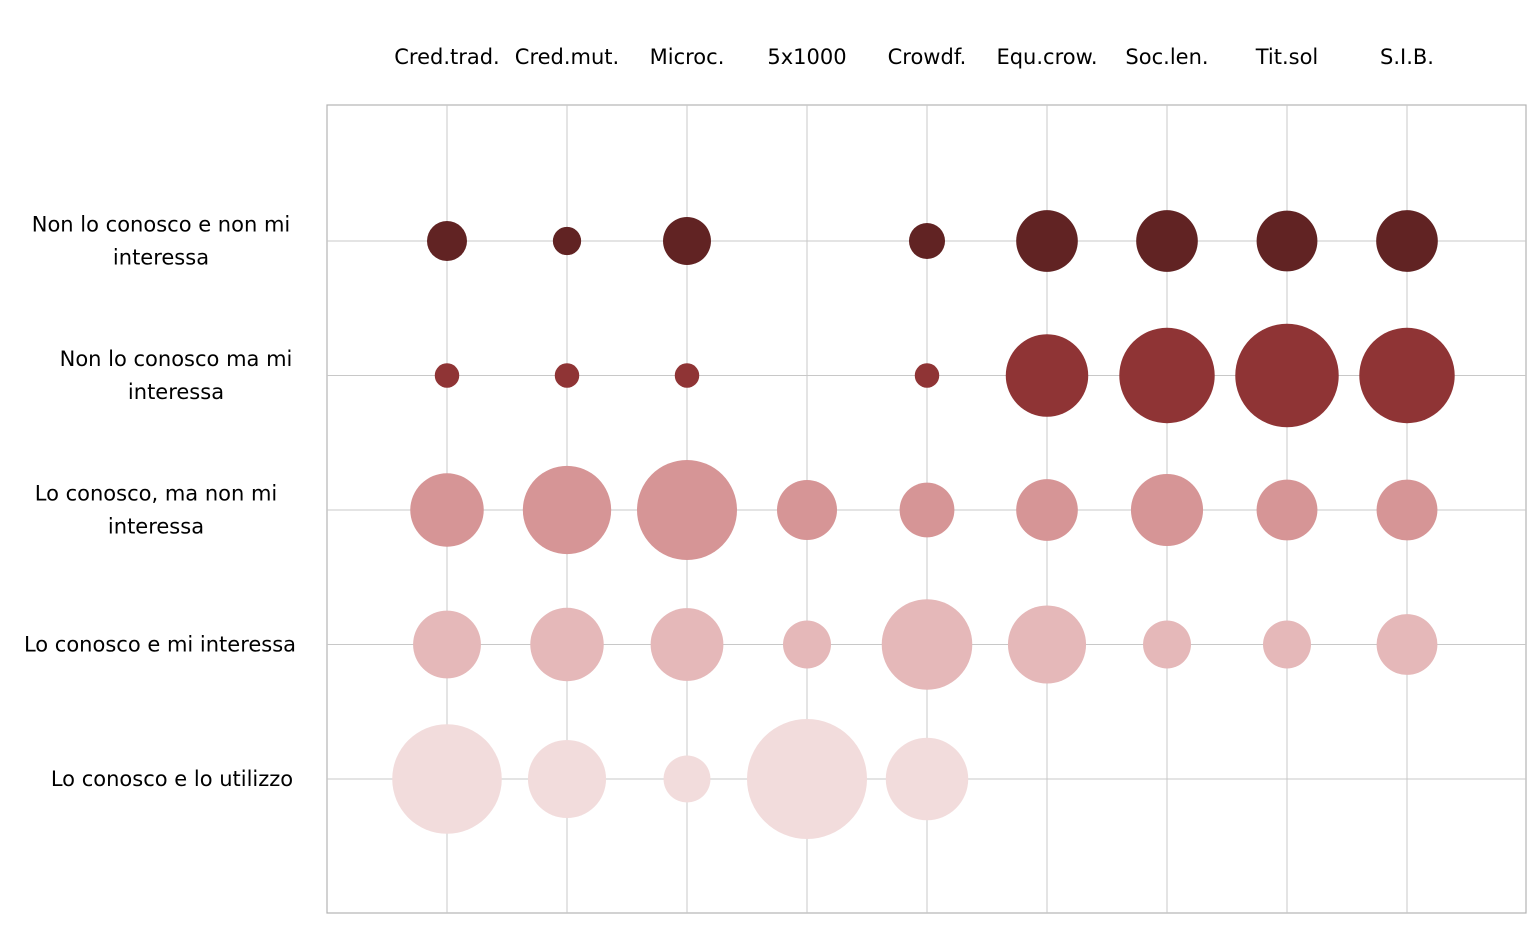 The image size is (1538, 933). Describe the element at coordinates (687, 57) in the screenshot. I see `column-label: Microc.` at that location.